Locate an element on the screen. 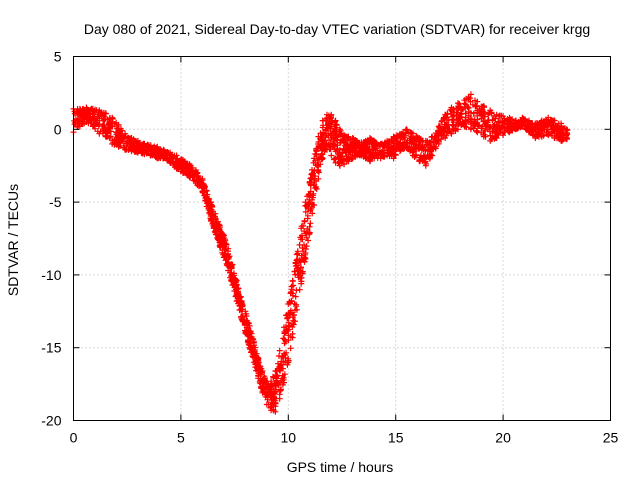 This screenshot has height=480, width=640. x-tick-label: 0 is located at coordinates (74, 438).